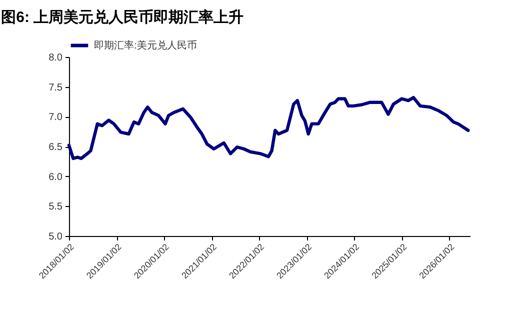 The image size is (509, 328). Describe the element at coordinates (145, 46) in the screenshot. I see `legend-label: 即期汇率:美元兑人民币` at that location.